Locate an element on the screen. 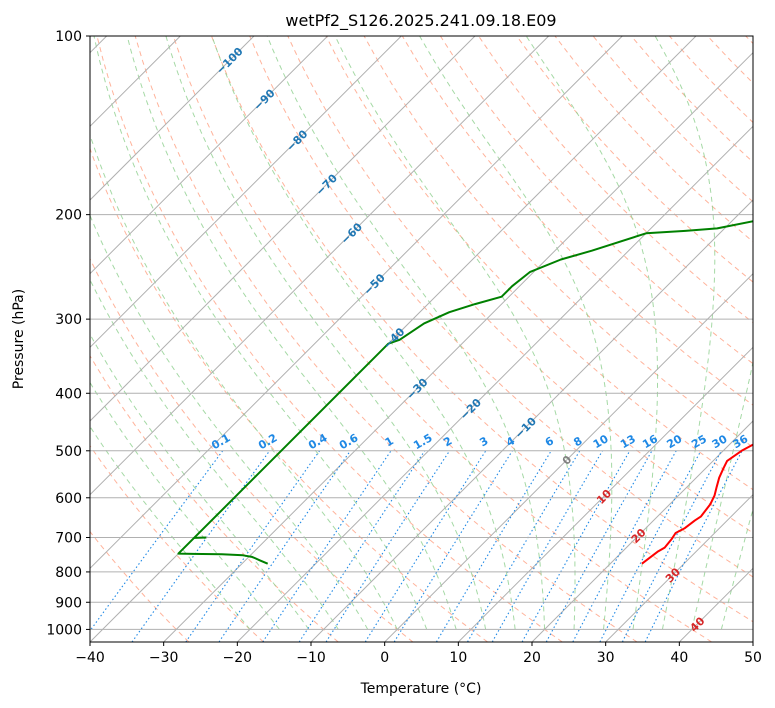 The image size is (775, 708). y-tick-label: 700 is located at coordinates (68, 539).